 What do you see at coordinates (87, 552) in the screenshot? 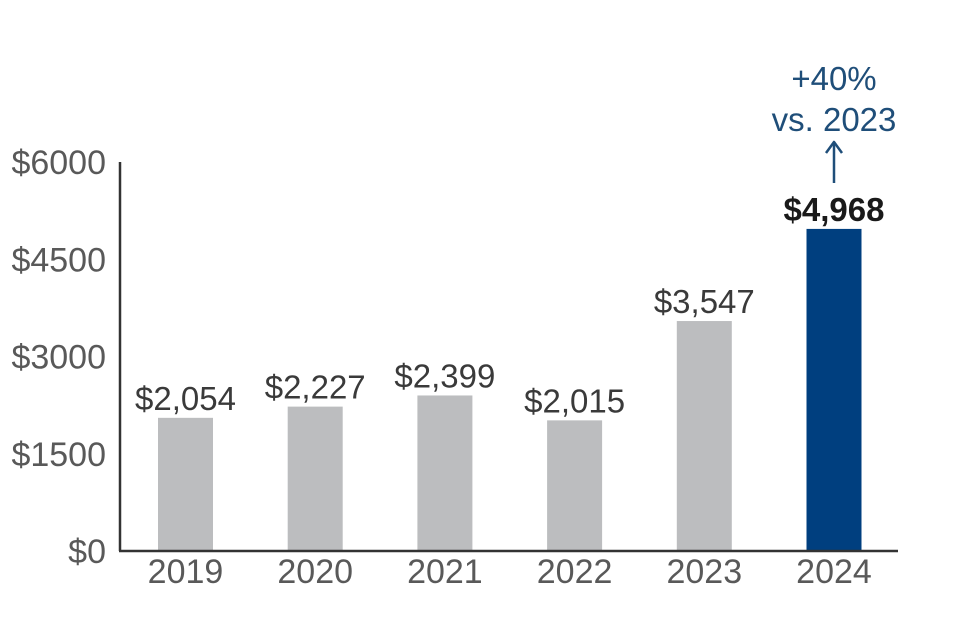
I see `y-tick-label: $0` at bounding box center [87, 552].